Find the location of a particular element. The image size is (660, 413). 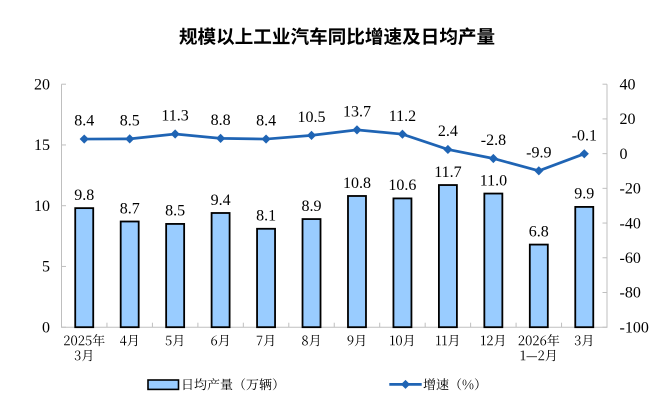

svg-text: 2.4 is located at coordinates (448, 131).